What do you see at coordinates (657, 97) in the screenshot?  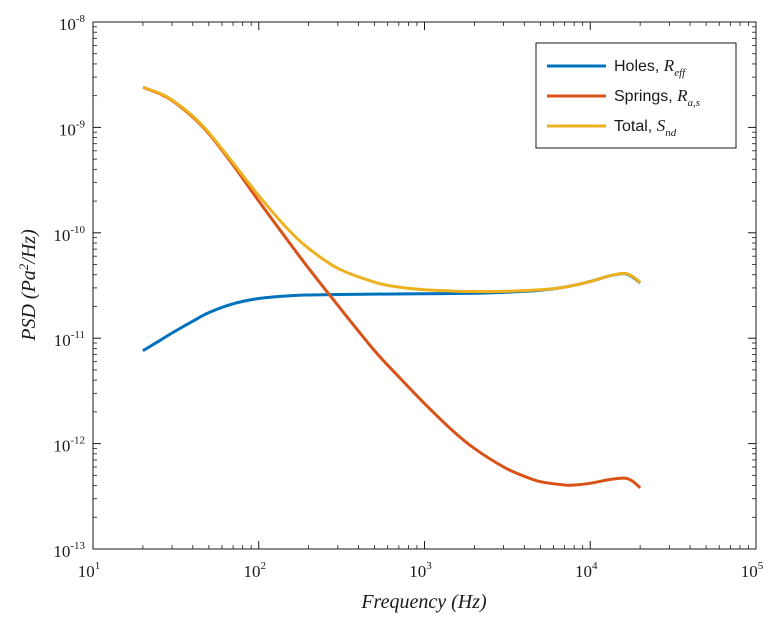 I see `legend-label-springs: Springs, Ra,s` at bounding box center [657, 97].